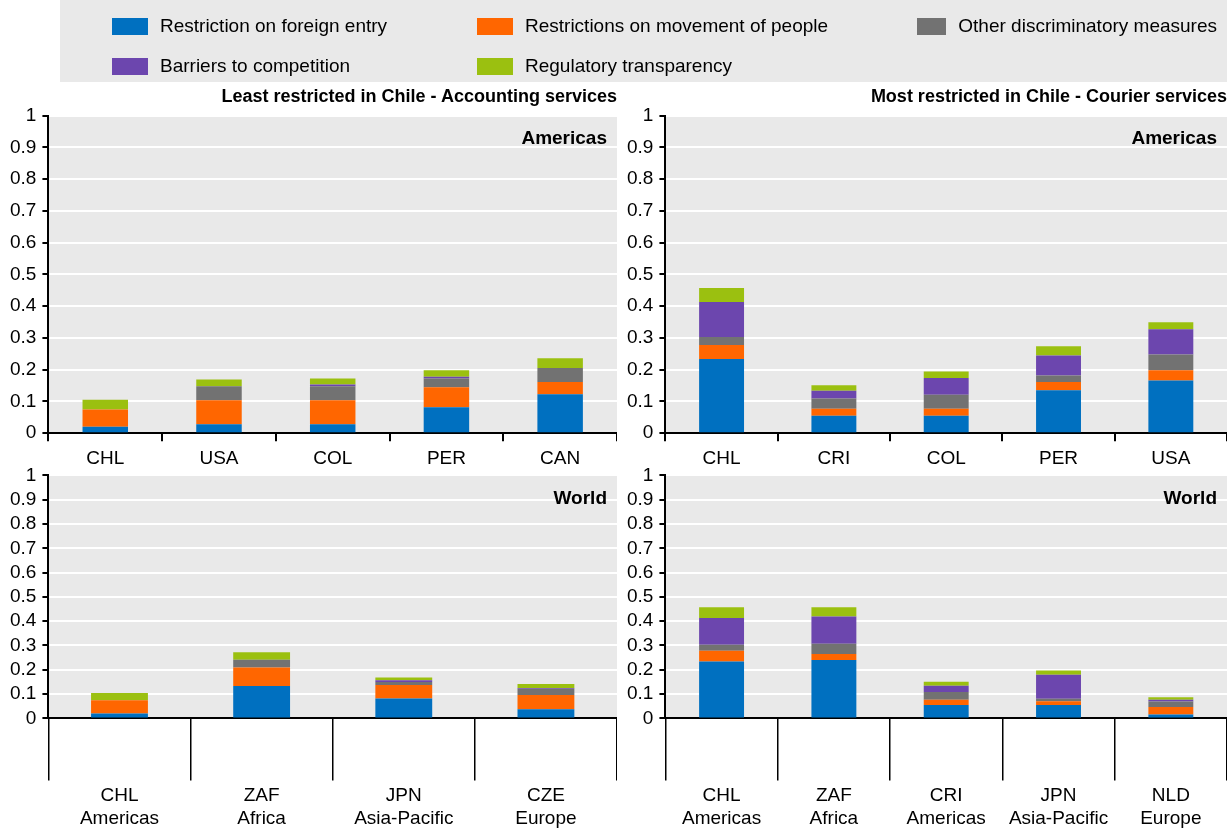 This screenshot has width=1227, height=834. Describe the element at coordinates (1058, 457) in the screenshot. I see `x-tick-label: PER` at that location.